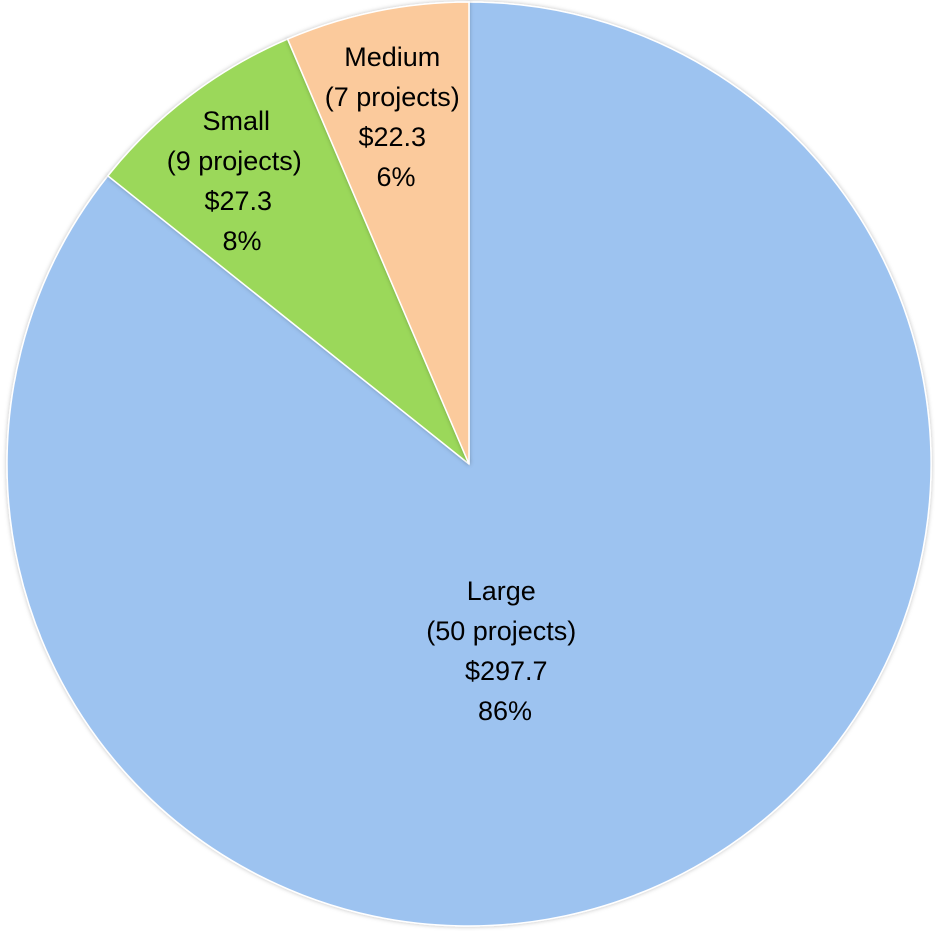  Describe the element at coordinates (395, 177) in the screenshot. I see `slice-label-medium-percent: 6%` at that location.